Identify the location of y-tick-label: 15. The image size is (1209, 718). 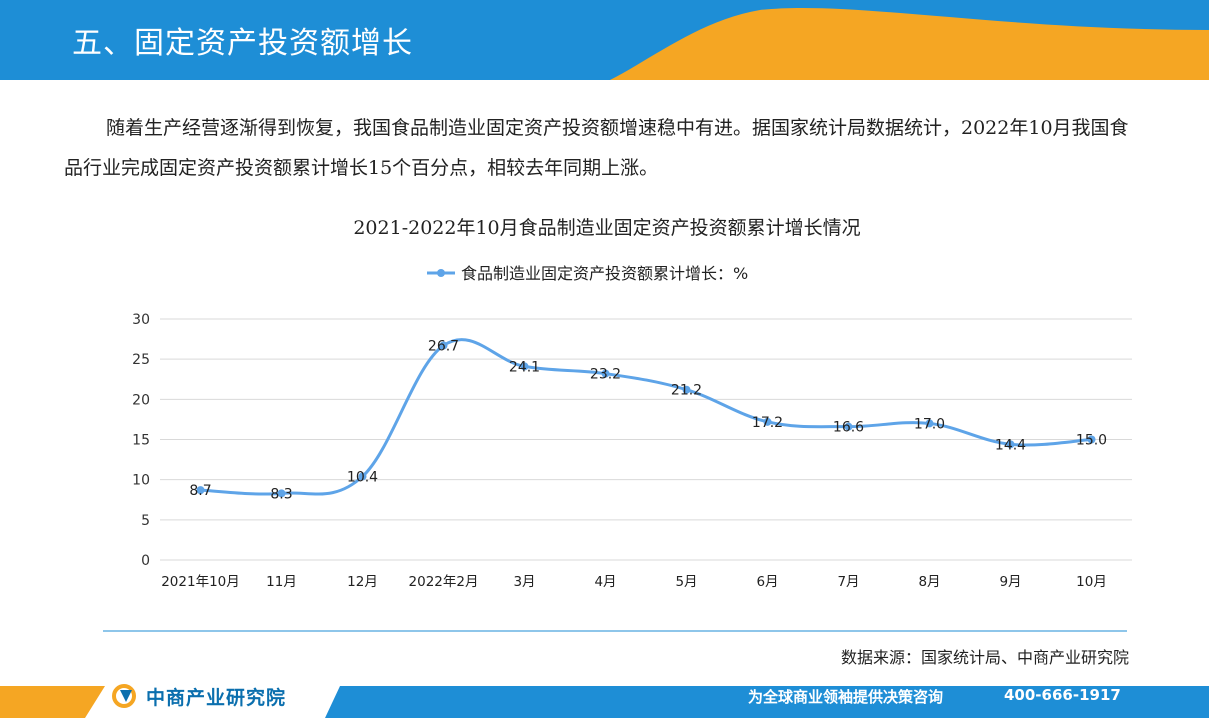
(141, 441).